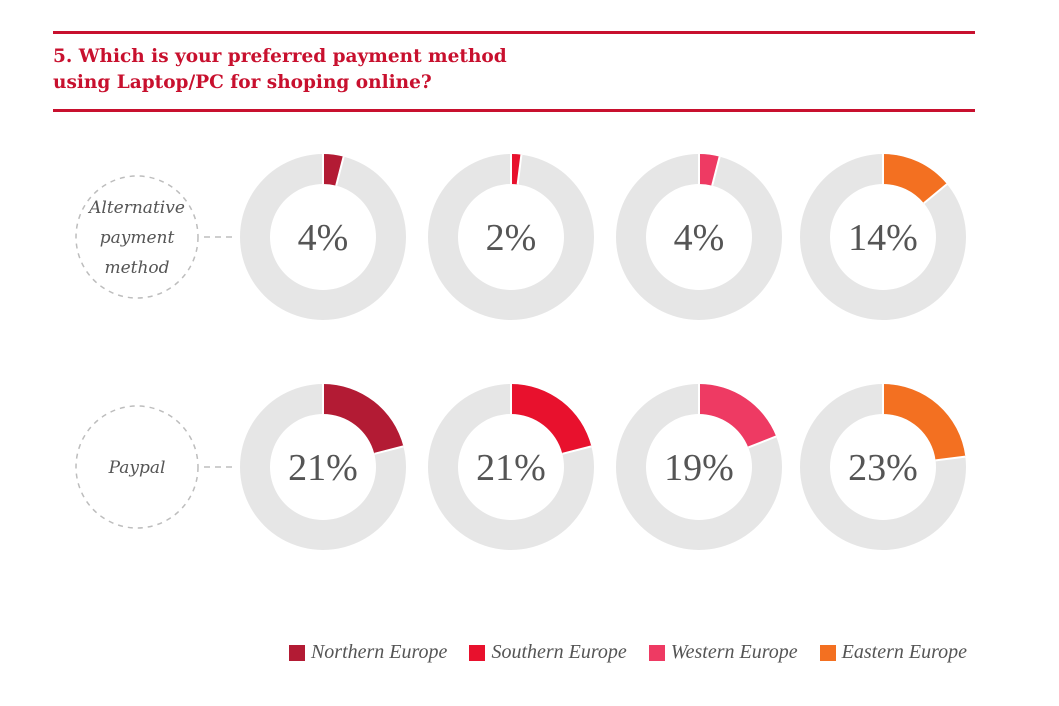  I want to click on donut-segment-southern-europe-alternative-payment-method, so click(516, 169).